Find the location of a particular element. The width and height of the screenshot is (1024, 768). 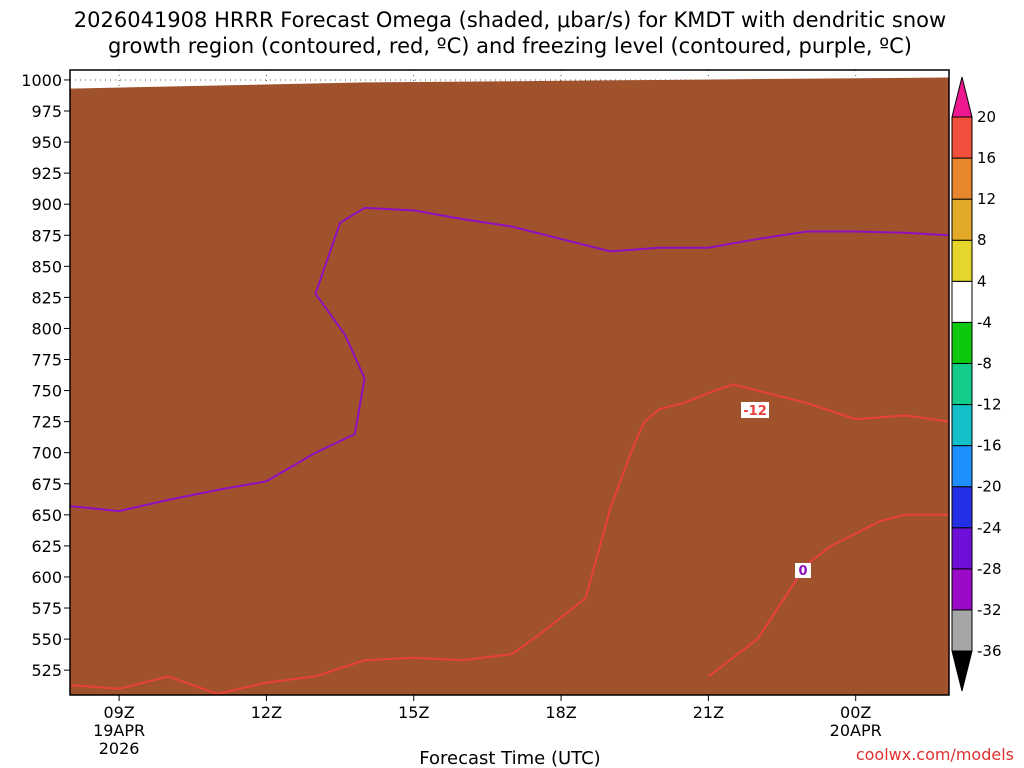

colorbar-label: 4 is located at coordinates (982, 281).